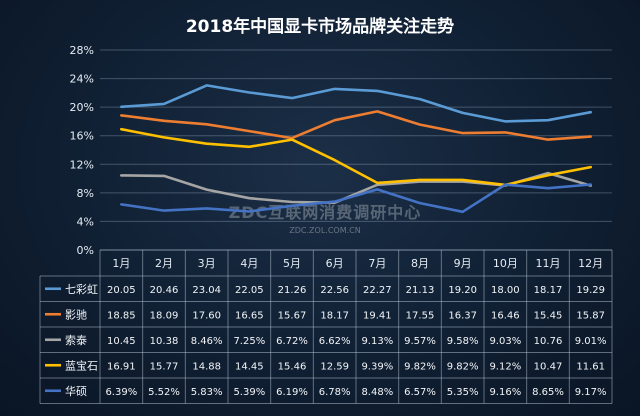 This screenshot has height=416, width=640. I want to click on legend-label: 七彩虹, so click(81, 289).